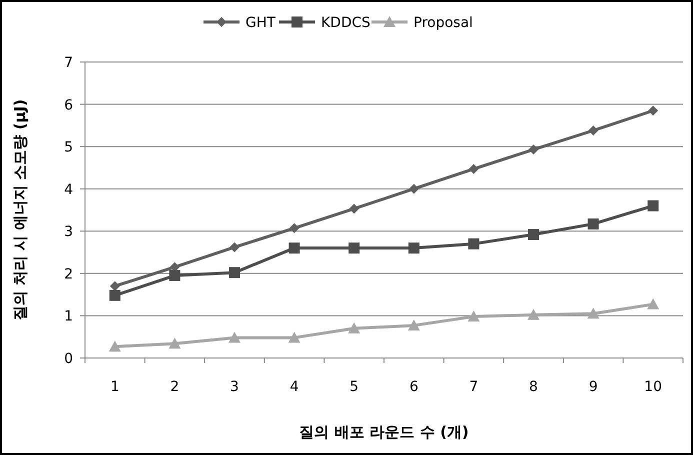 Image resolution: width=693 pixels, height=455 pixels. What do you see at coordinates (346, 23) in the screenshot?
I see `legend-label: KDDCS` at bounding box center [346, 23].